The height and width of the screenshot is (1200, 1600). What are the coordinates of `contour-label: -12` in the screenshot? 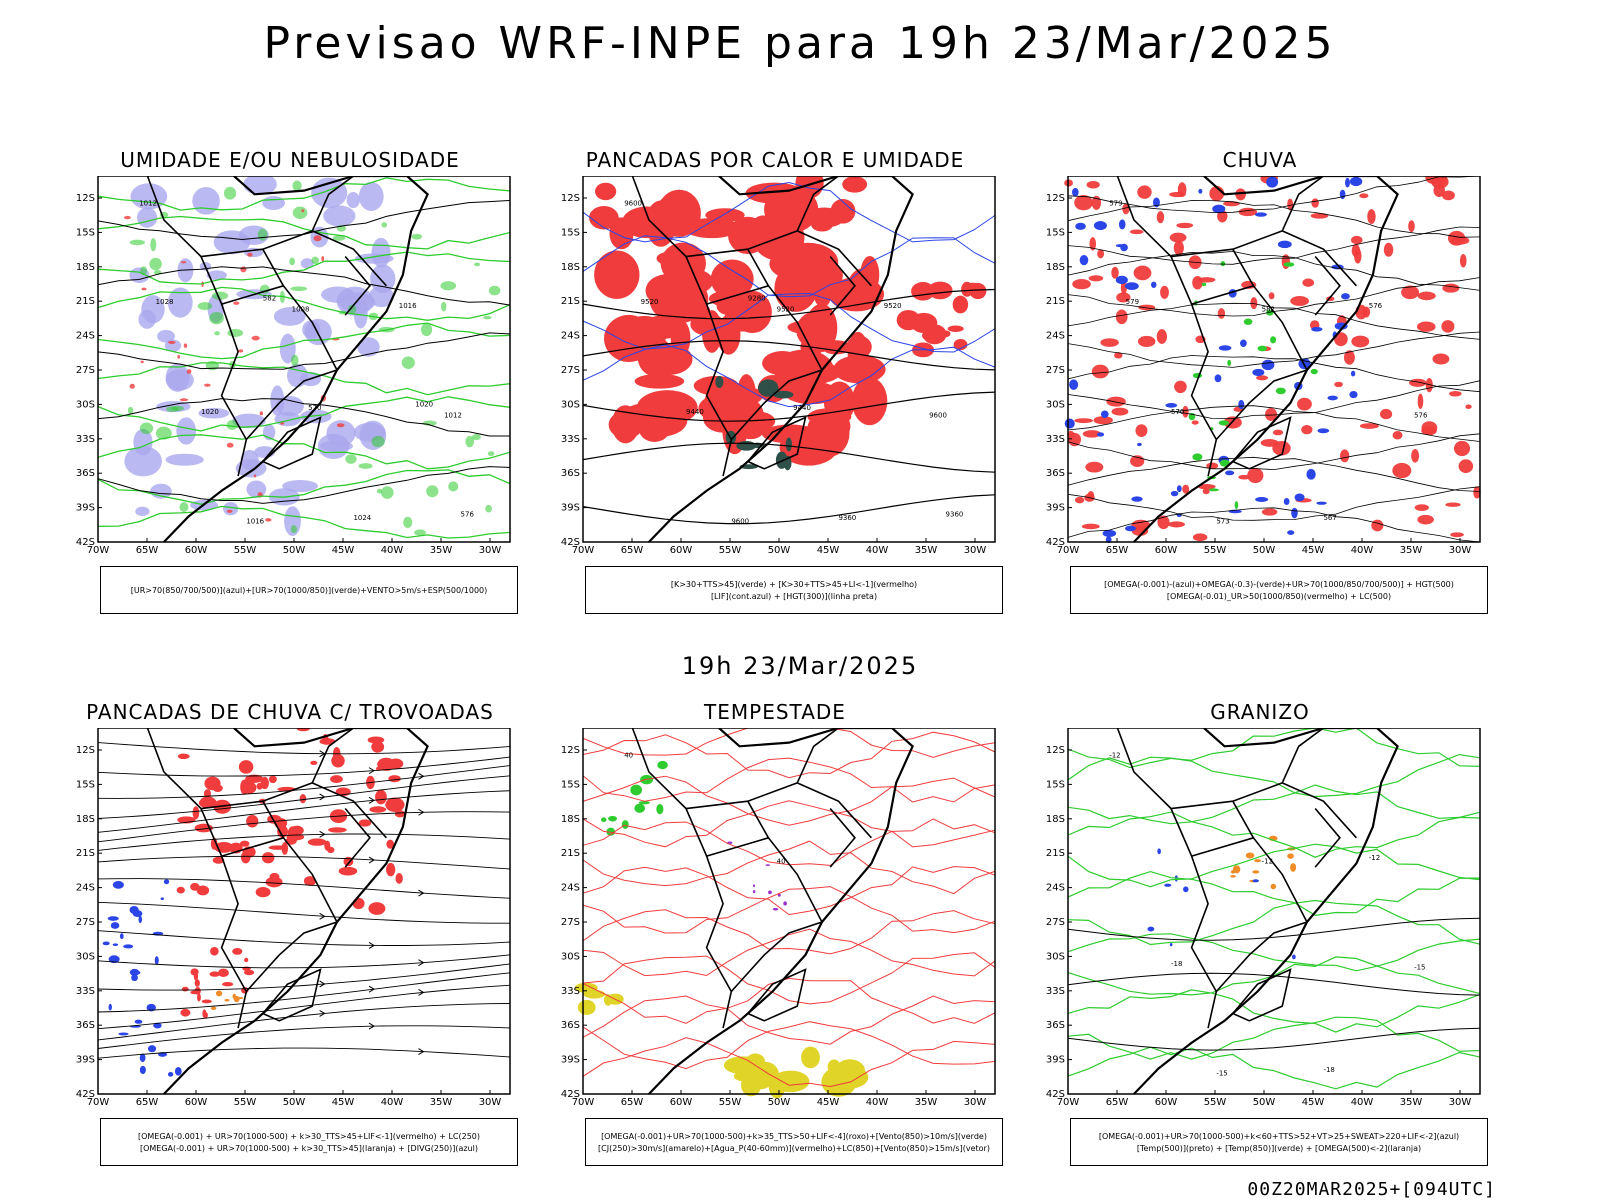 It's located at (1114, 755).